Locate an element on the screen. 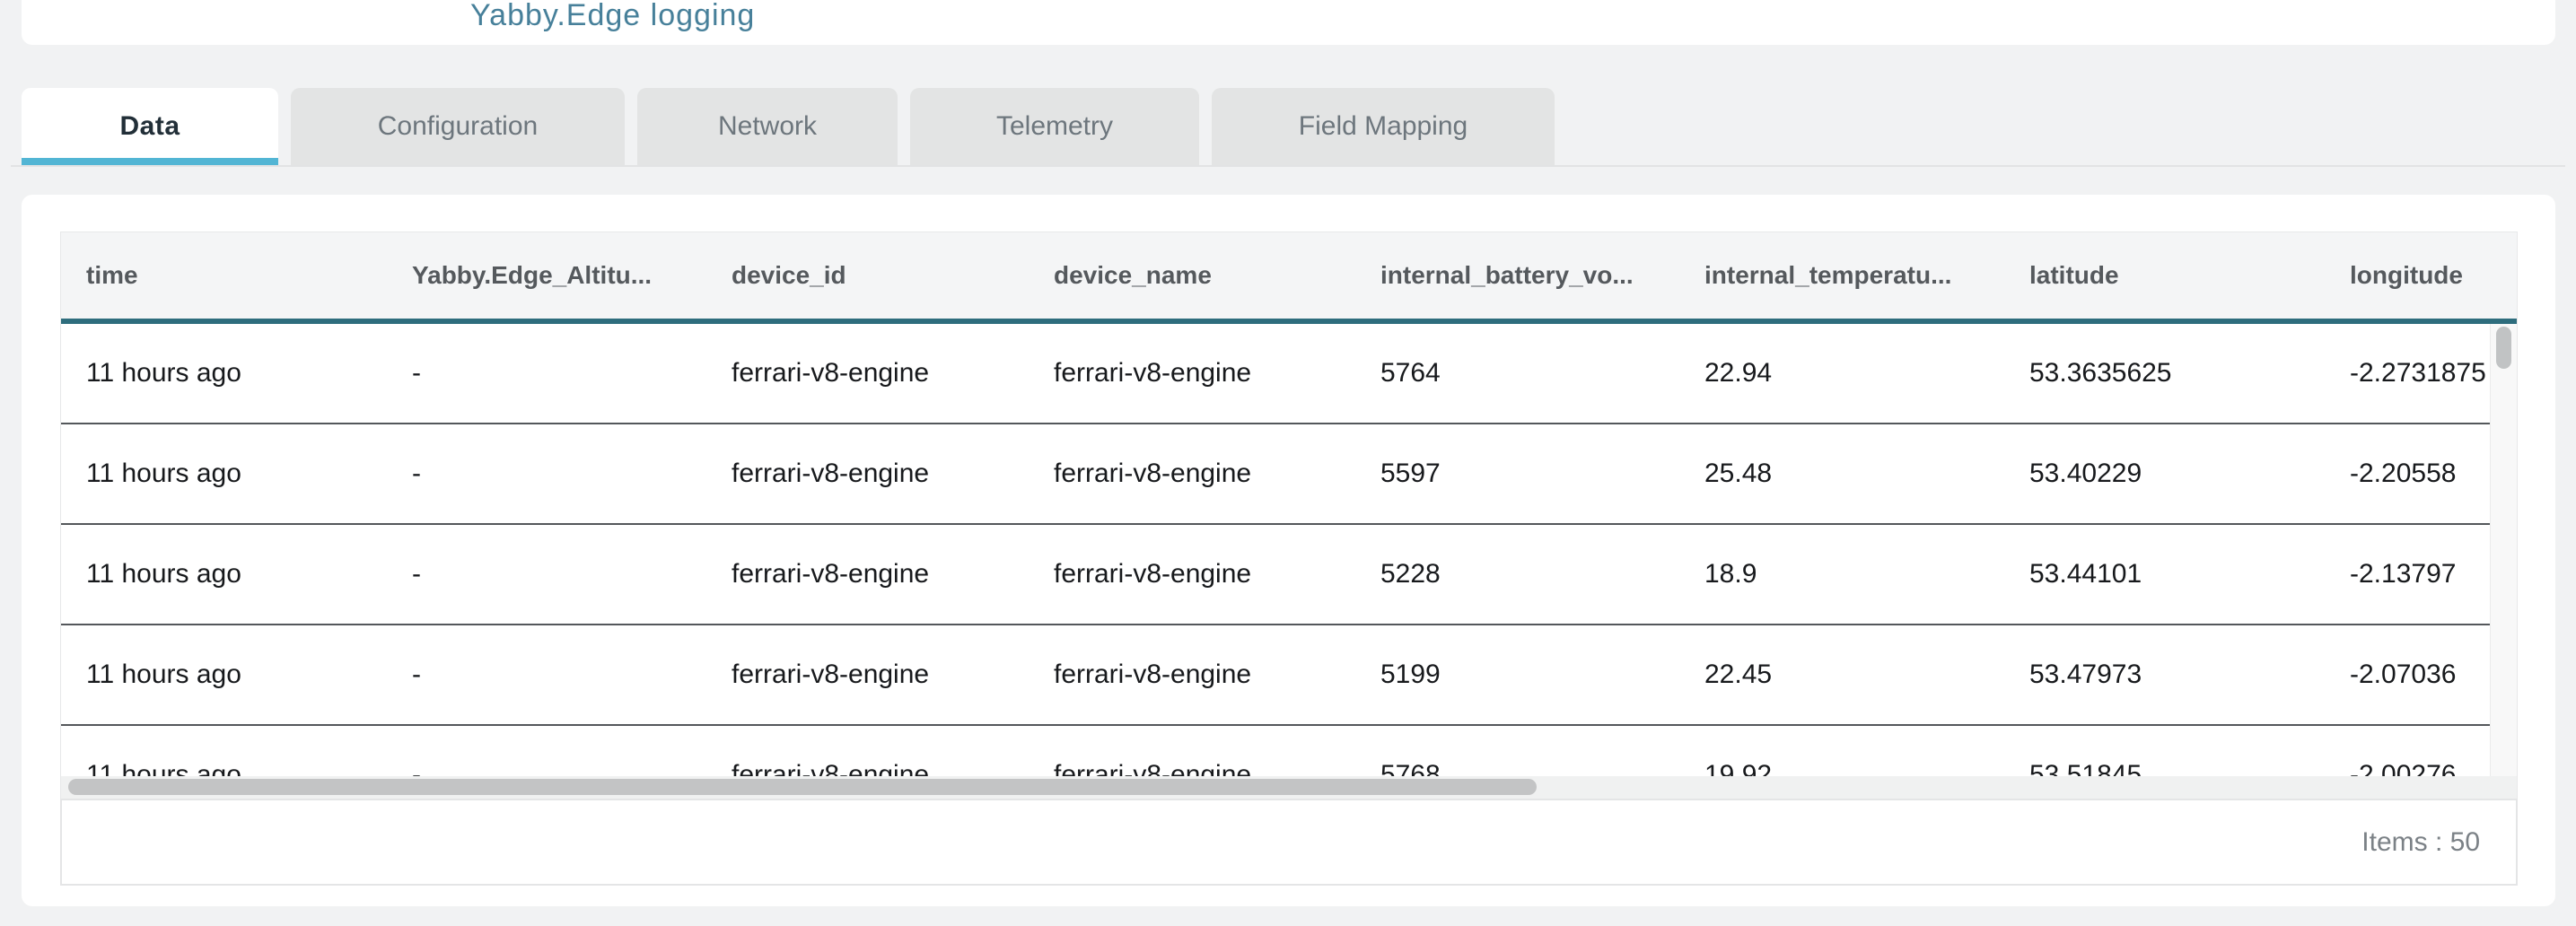 This screenshot has width=2576, height=926. table-cell: -2.20558 is located at coordinates (2403, 473).